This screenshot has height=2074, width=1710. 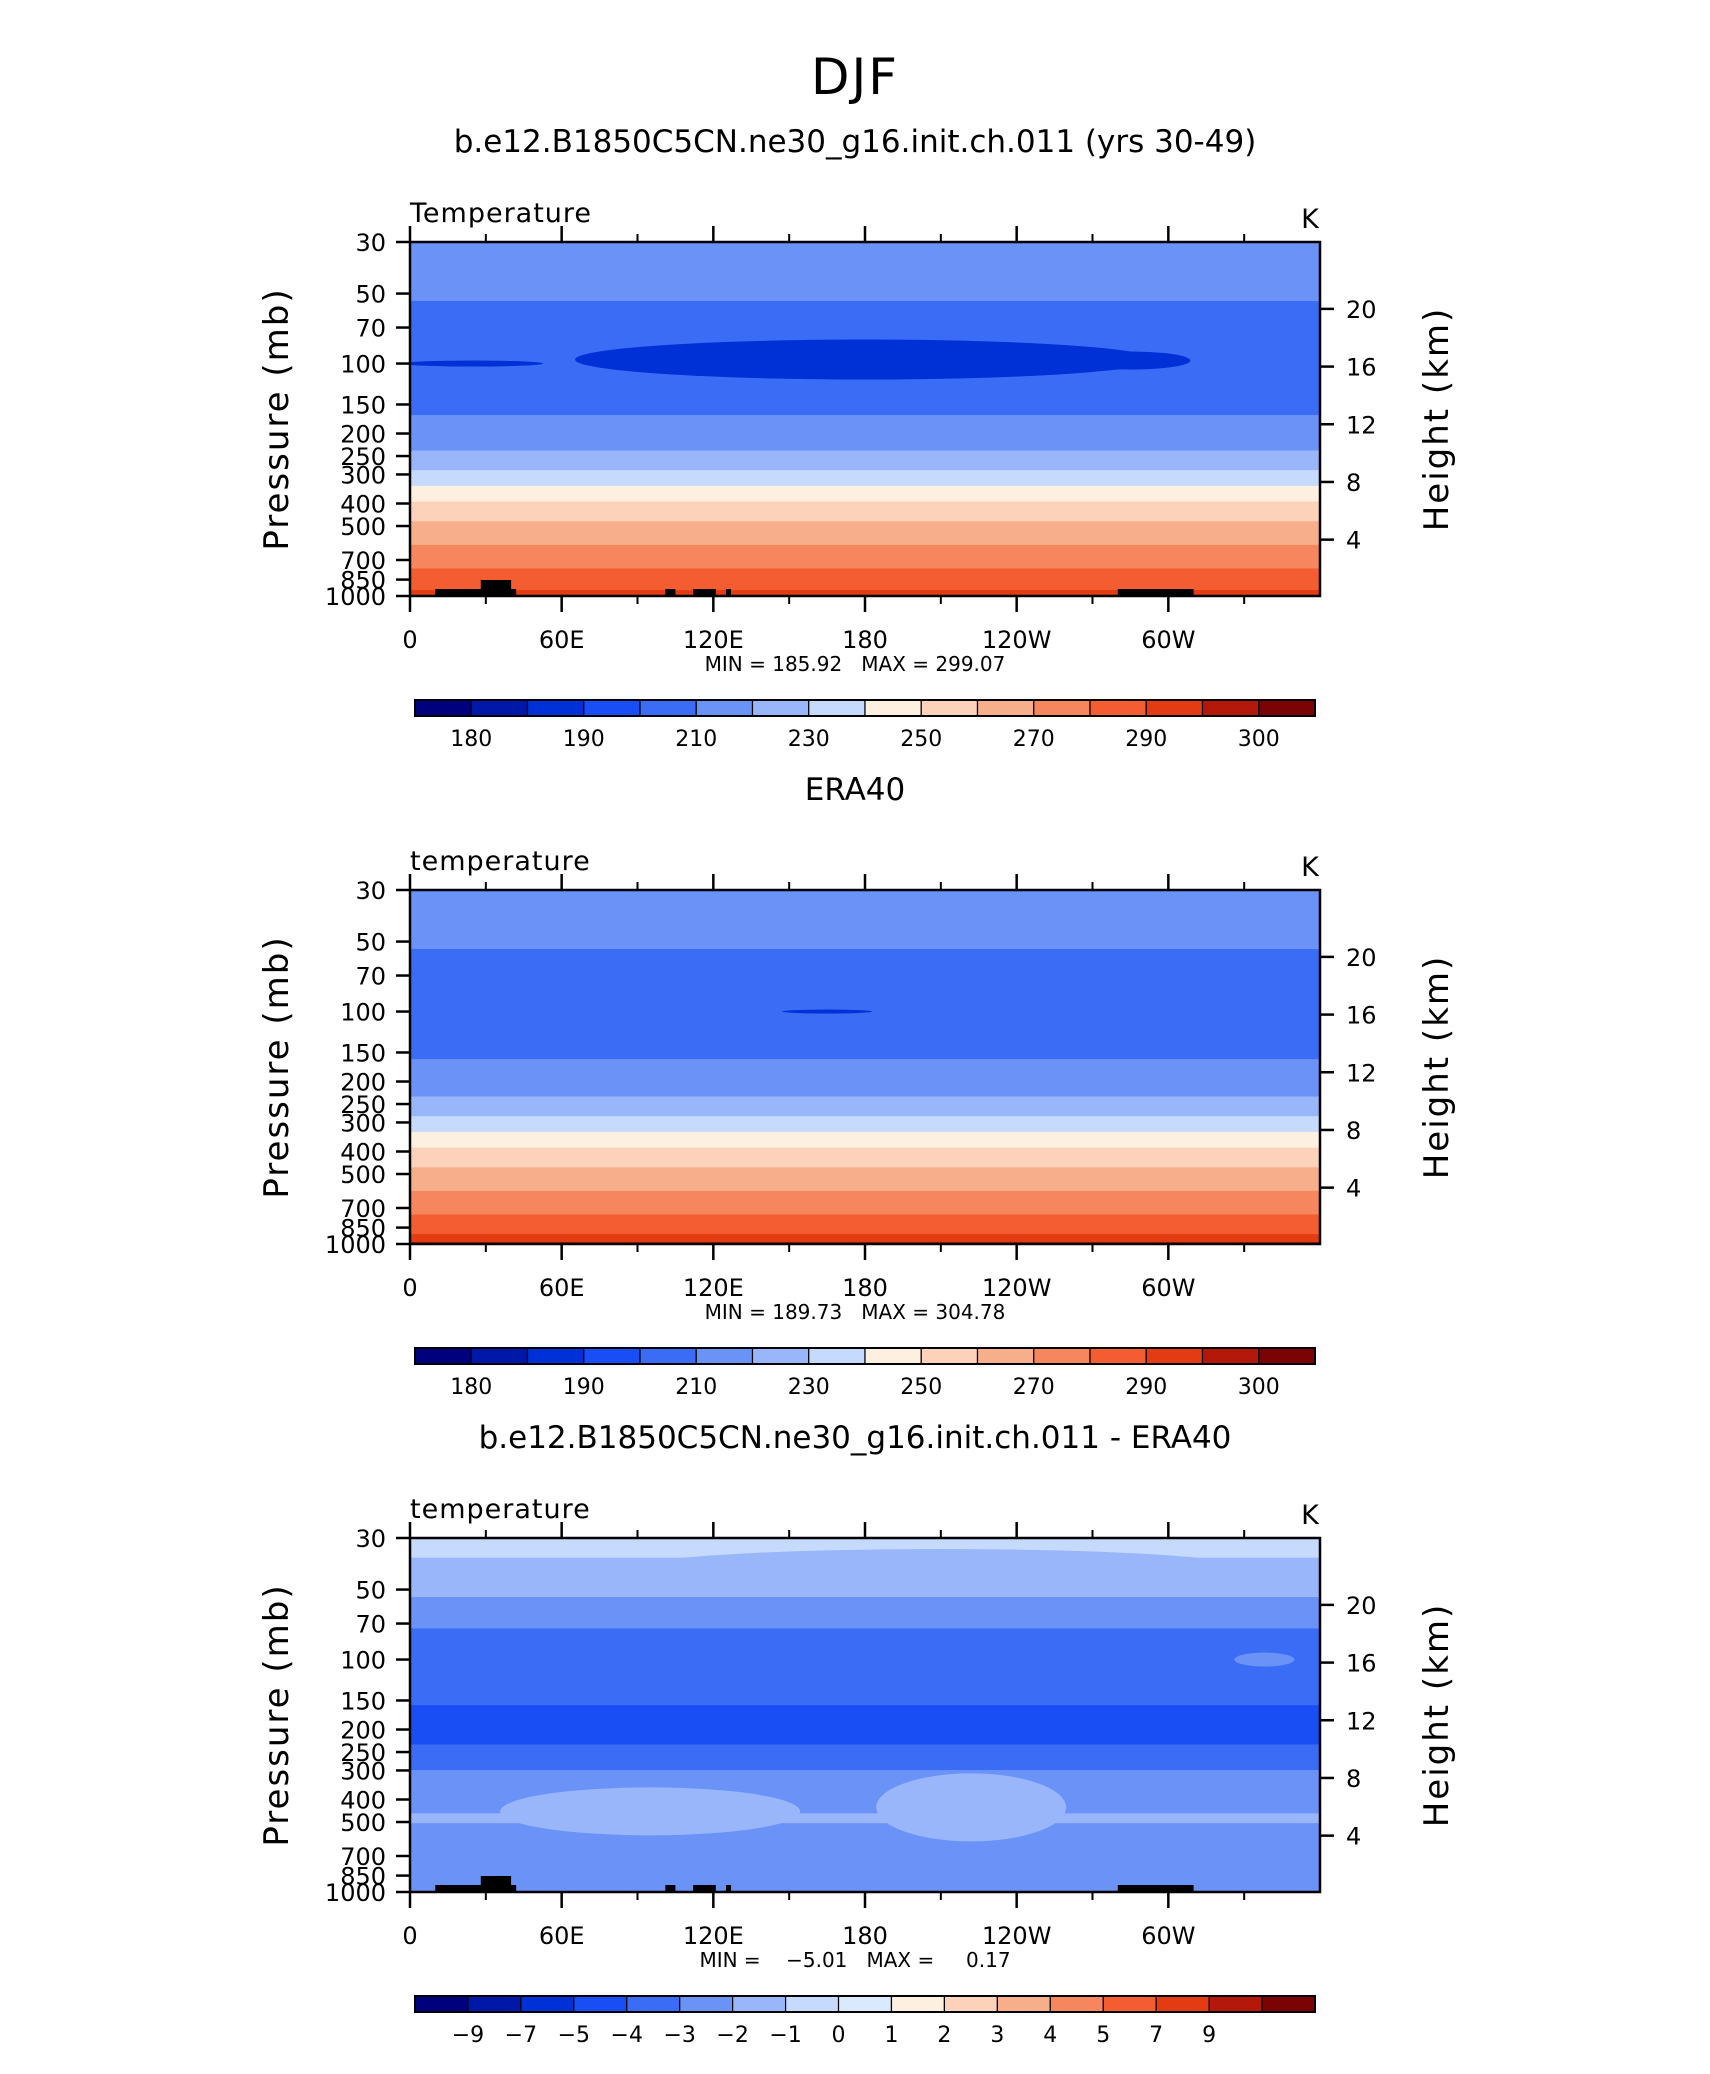 I want to click on y-right-axis-title: Height (km), so click(x=1437, y=1715).